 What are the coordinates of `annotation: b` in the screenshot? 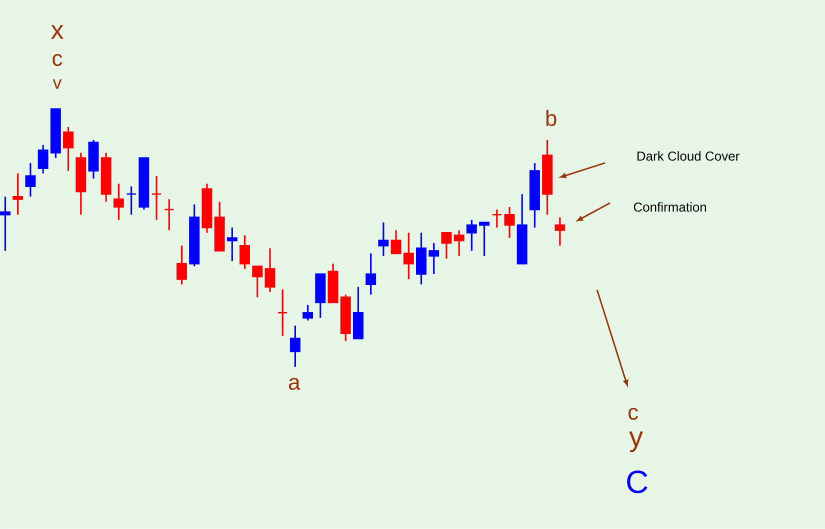 It's located at (551, 118).